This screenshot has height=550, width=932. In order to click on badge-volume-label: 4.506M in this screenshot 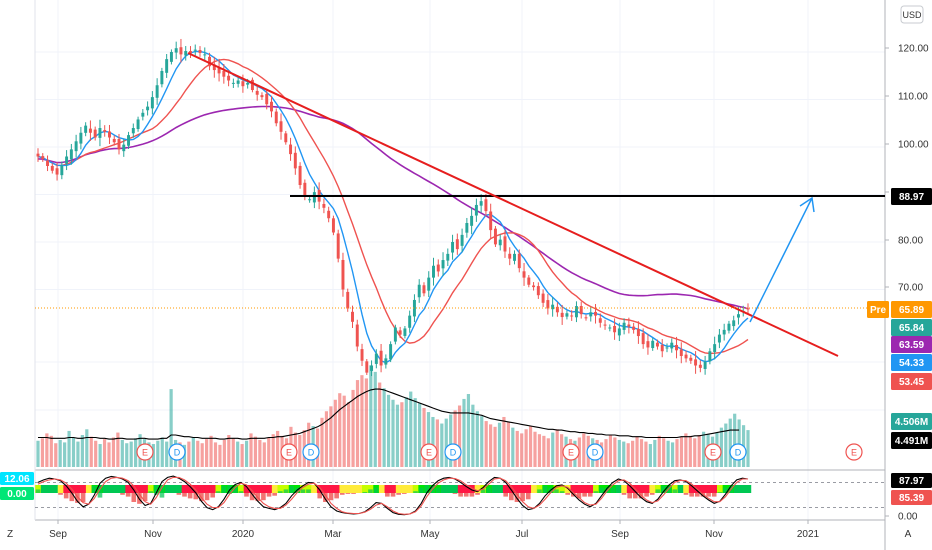, I will do `click(911, 422)`.